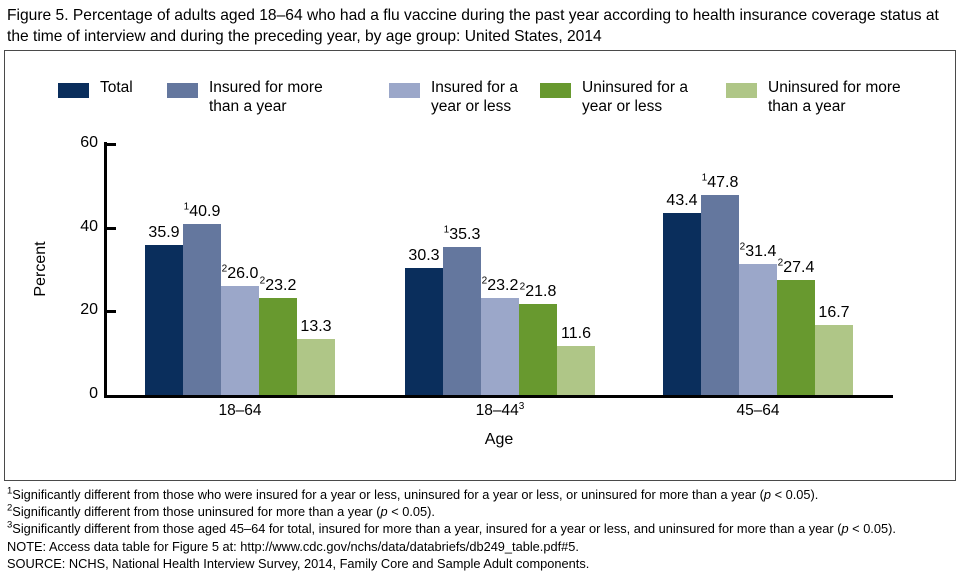 The width and height of the screenshot is (960, 573). What do you see at coordinates (384, 512) in the screenshot?
I see `footnote-2-italic-p: p` at bounding box center [384, 512].